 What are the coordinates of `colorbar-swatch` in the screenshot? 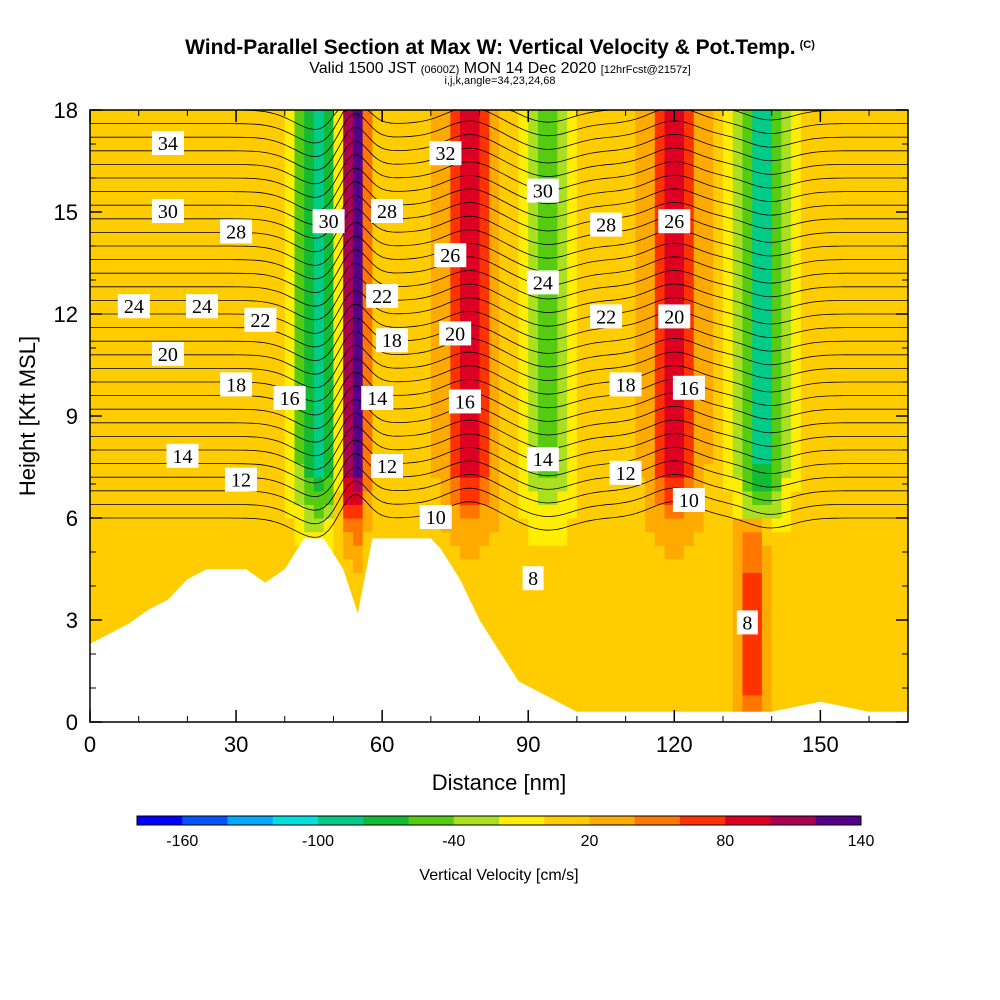 It's located at (522, 820).